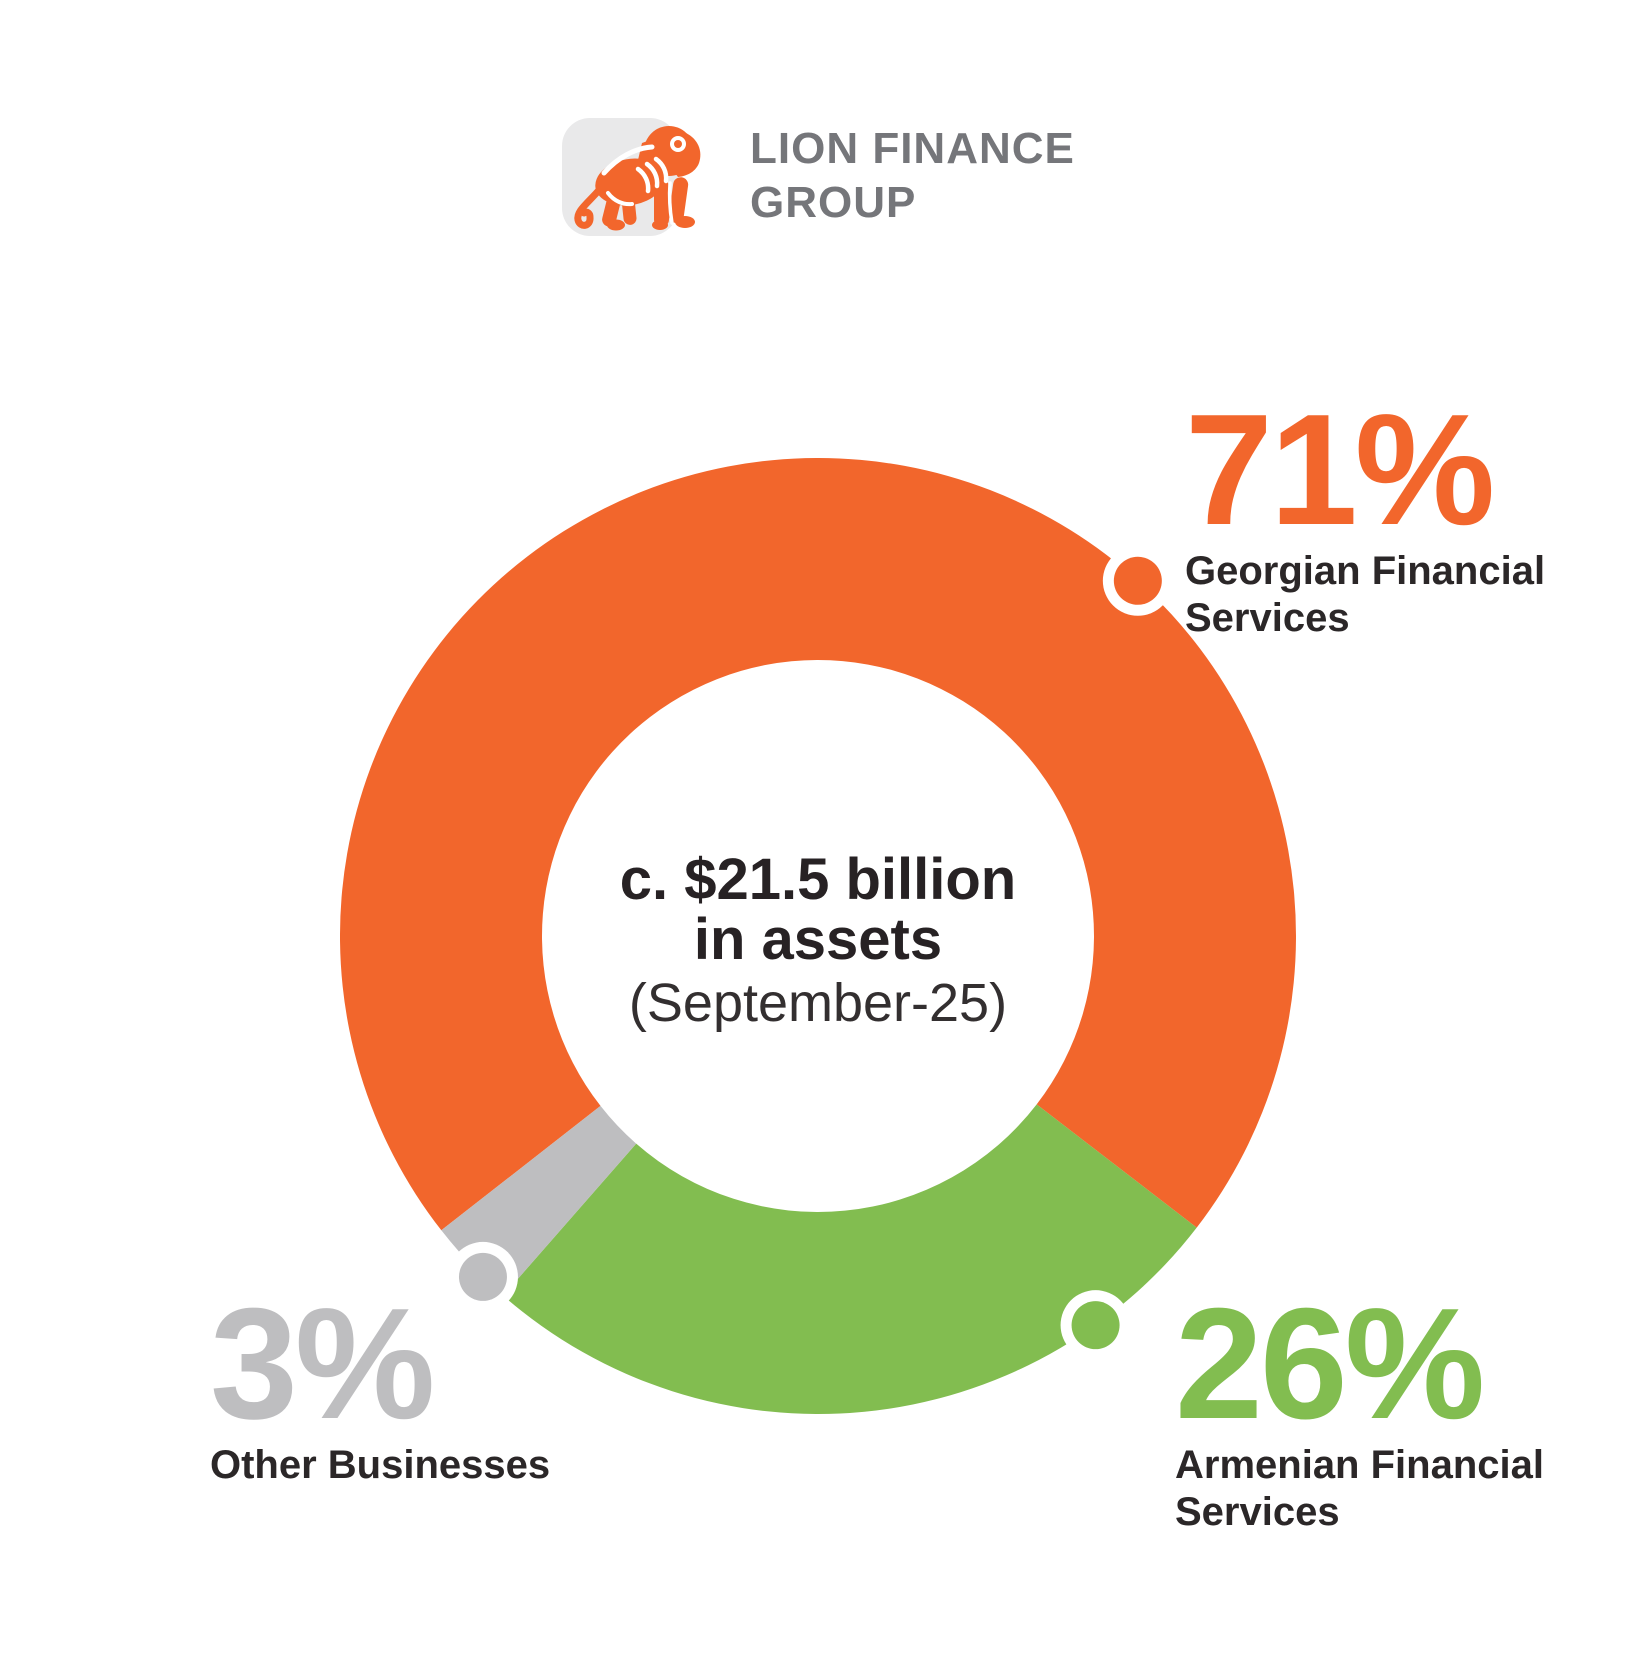  What do you see at coordinates (818, 879) in the screenshot?
I see `center-assets-value: c. $21.5 billion` at bounding box center [818, 879].